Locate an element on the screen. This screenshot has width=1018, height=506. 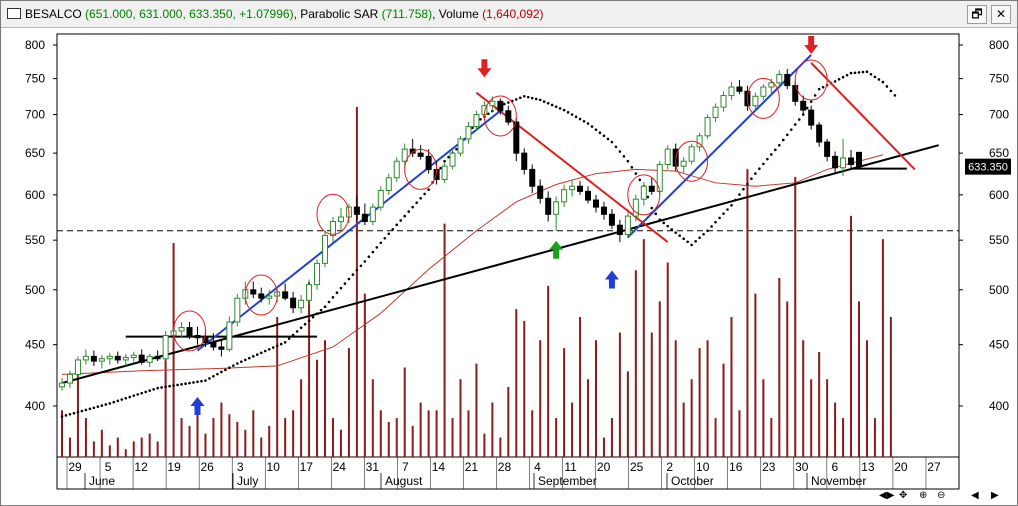
y-tick-label-left: 650 is located at coordinates (35, 153).